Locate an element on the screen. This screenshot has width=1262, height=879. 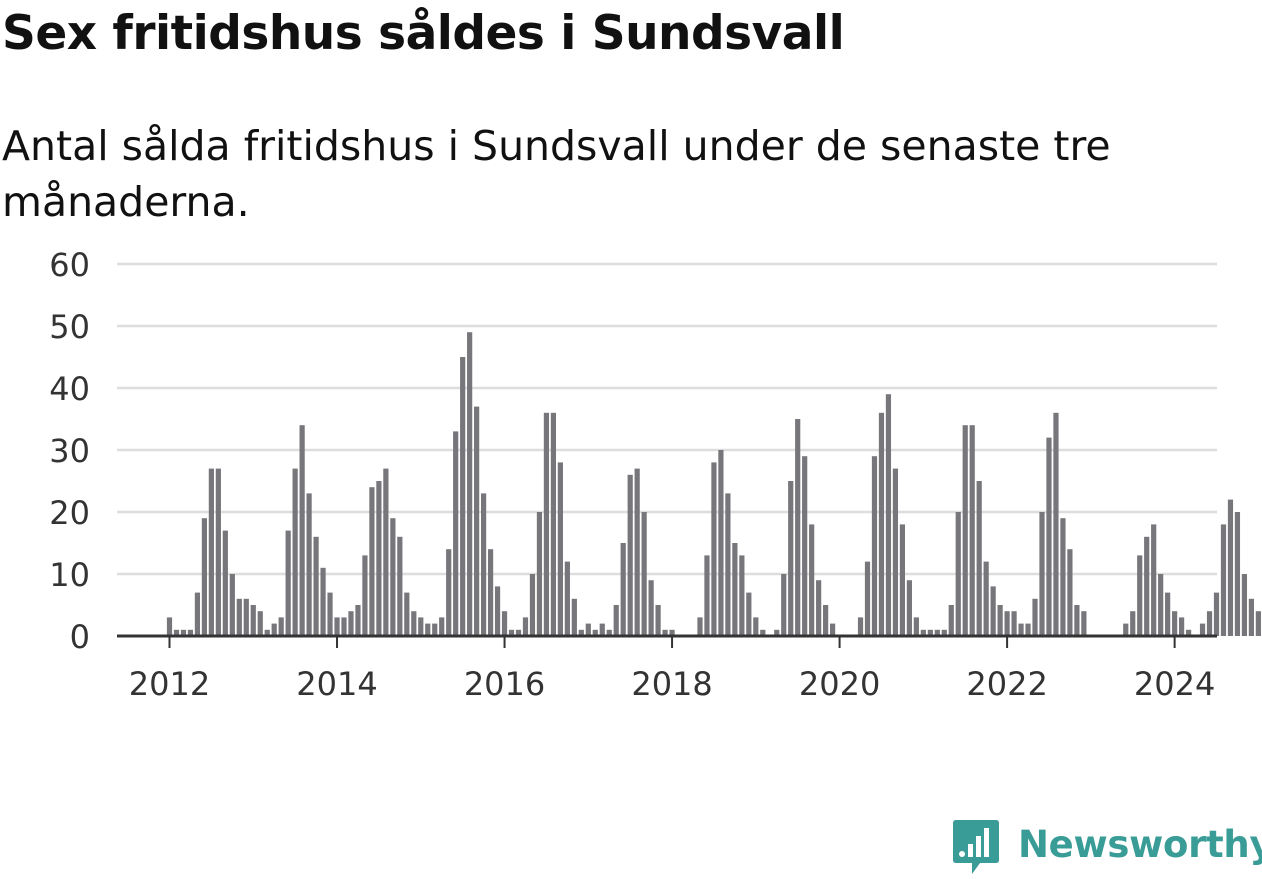
y-tick-label: 0 is located at coordinates (80, 637).